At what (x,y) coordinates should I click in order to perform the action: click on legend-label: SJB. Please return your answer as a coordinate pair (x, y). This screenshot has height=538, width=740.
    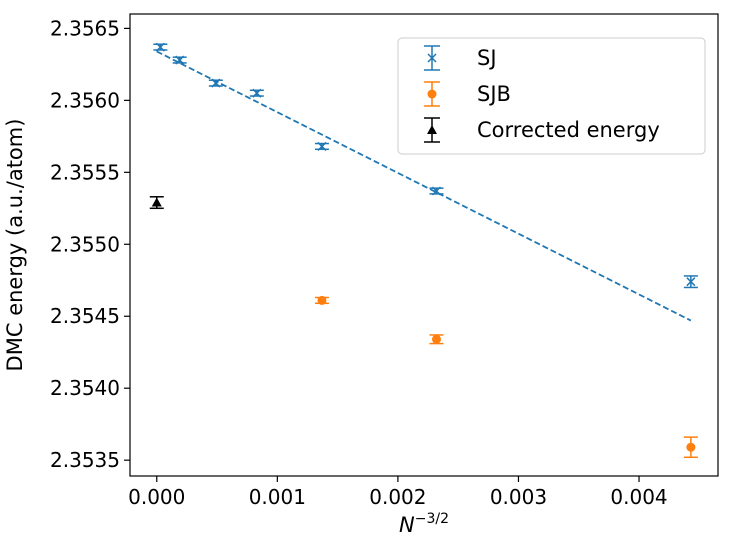
    Looking at the image, I should click on (494, 94).